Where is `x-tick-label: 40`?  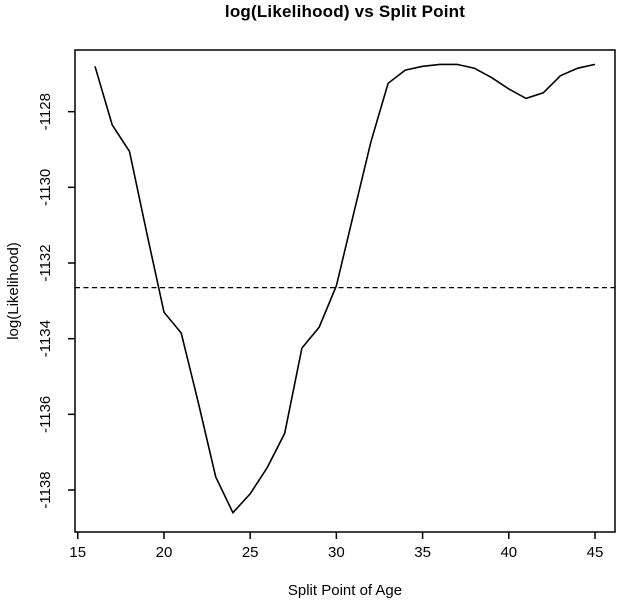 x-tick-label: 40 is located at coordinates (508, 552).